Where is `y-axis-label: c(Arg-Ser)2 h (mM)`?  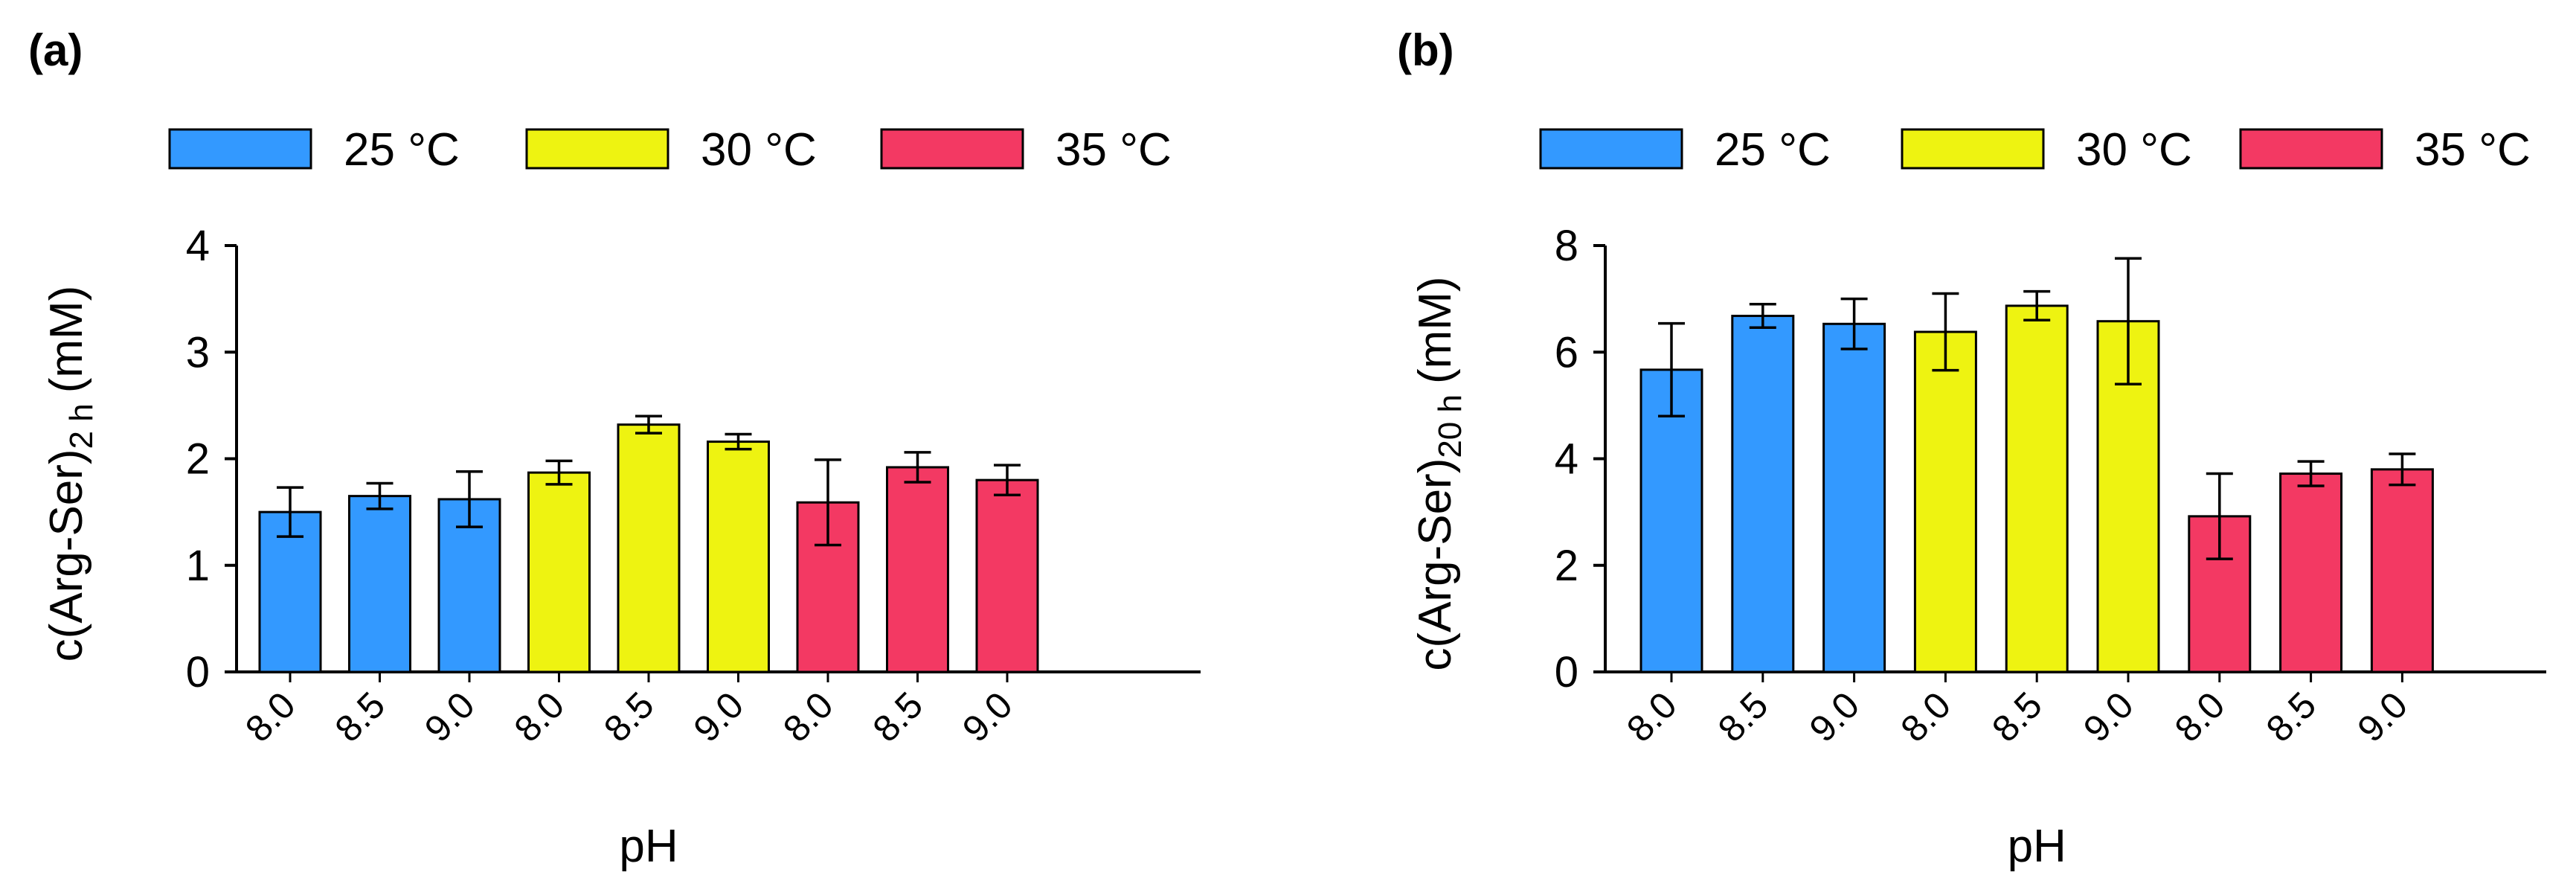 y-axis-label: c(Arg-Ser)2 h (mM) is located at coordinates (70, 474).